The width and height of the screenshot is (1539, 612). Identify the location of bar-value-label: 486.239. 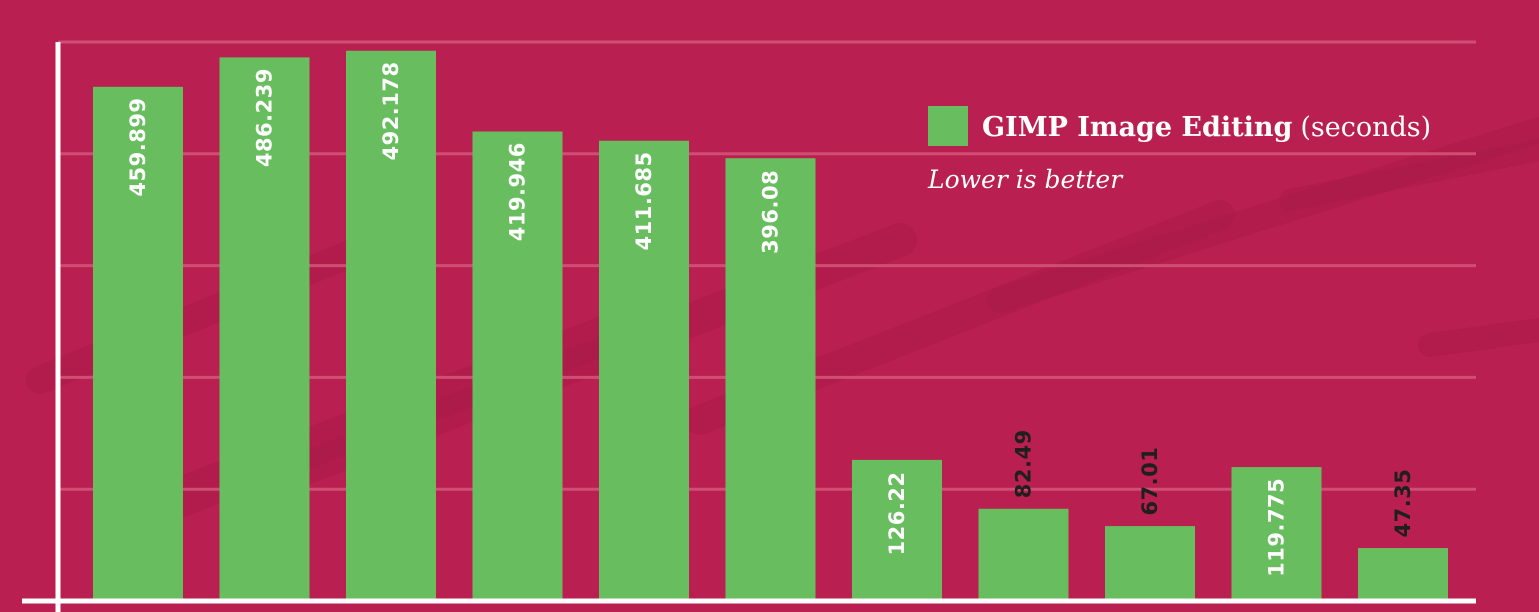
(265, 117).